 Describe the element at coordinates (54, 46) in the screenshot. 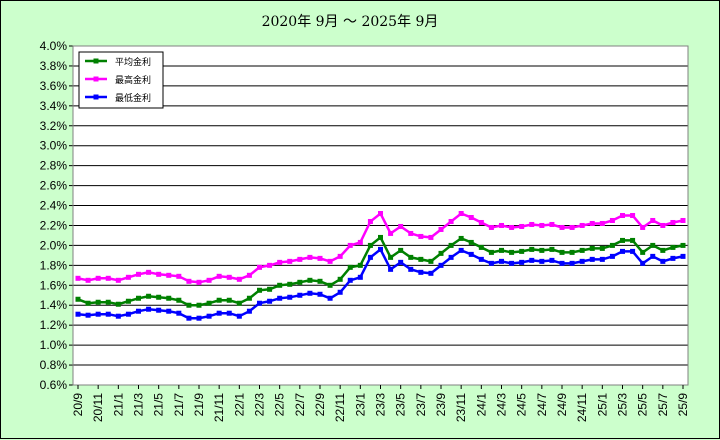

I see `y-tick-label: 4.0%` at that location.